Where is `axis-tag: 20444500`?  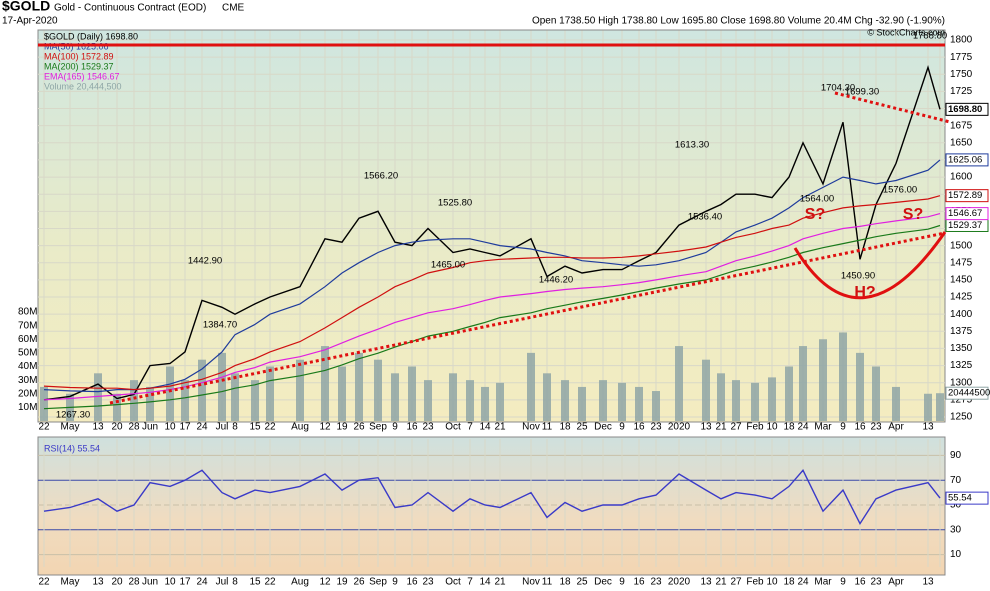 axis-tag: 20444500 is located at coordinates (969, 393).